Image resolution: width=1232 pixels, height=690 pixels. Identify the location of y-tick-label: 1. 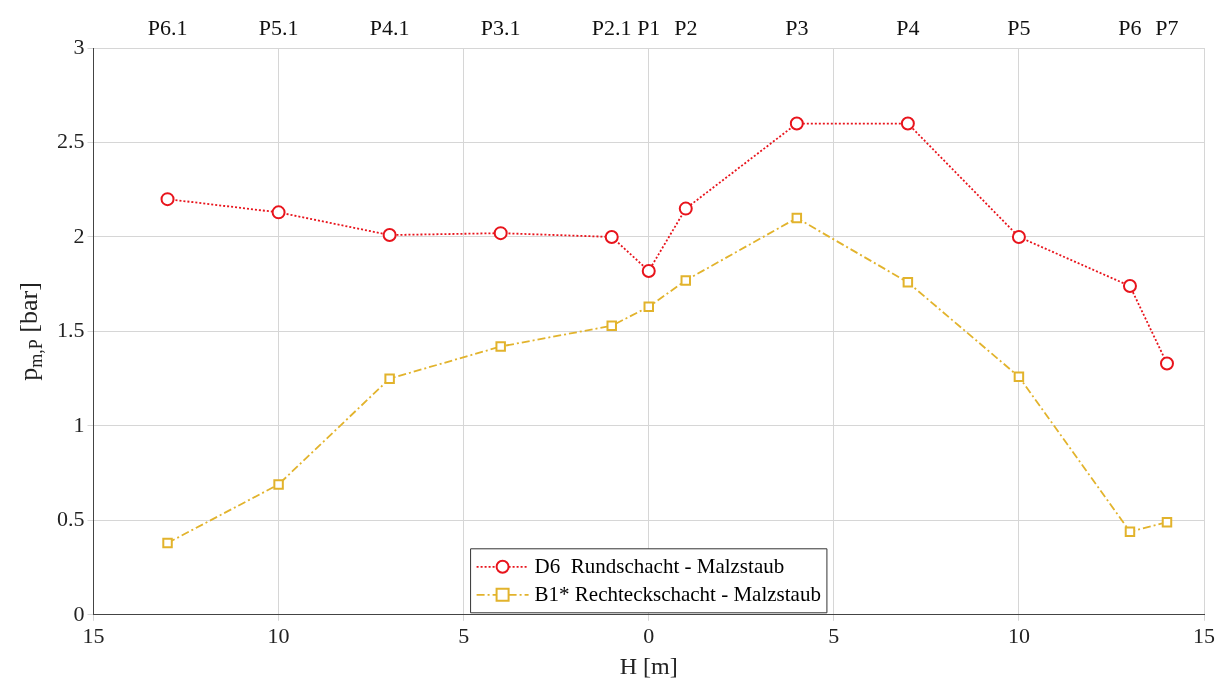
(79, 424).